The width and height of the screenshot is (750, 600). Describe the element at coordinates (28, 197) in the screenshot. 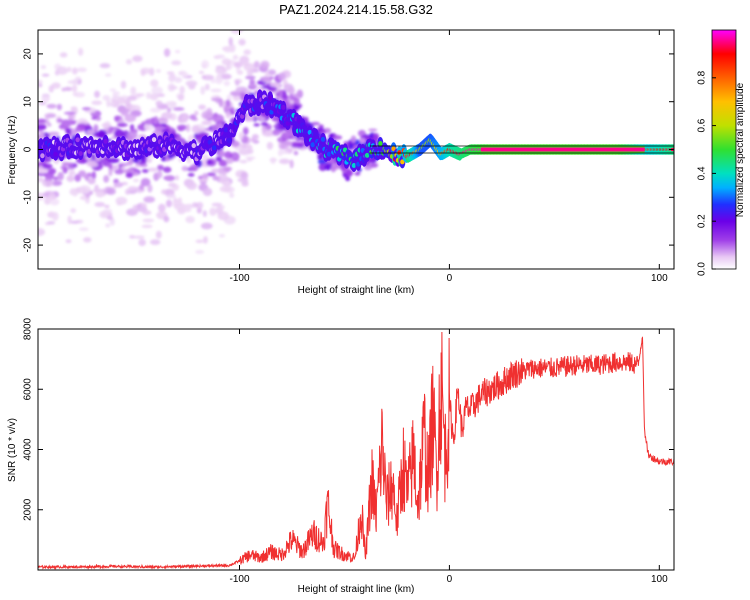

I see `y-tick-label: -10` at that location.